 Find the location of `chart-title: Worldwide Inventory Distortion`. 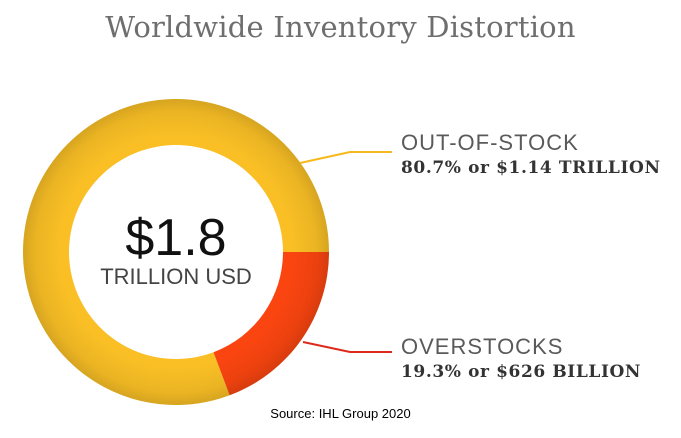

chart-title: Worldwide Inventory Distortion is located at coordinates (340, 27).